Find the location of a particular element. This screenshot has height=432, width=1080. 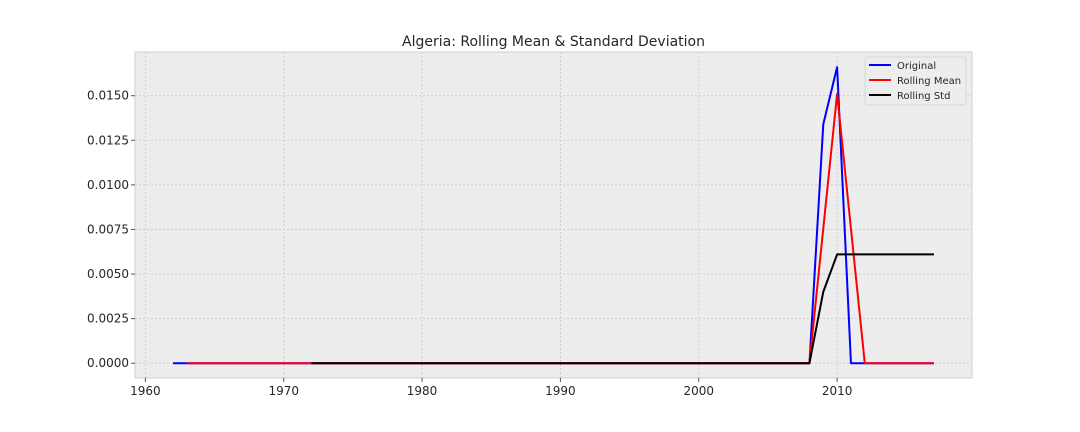

y-tick-label: 0.0150 is located at coordinates (108, 96).